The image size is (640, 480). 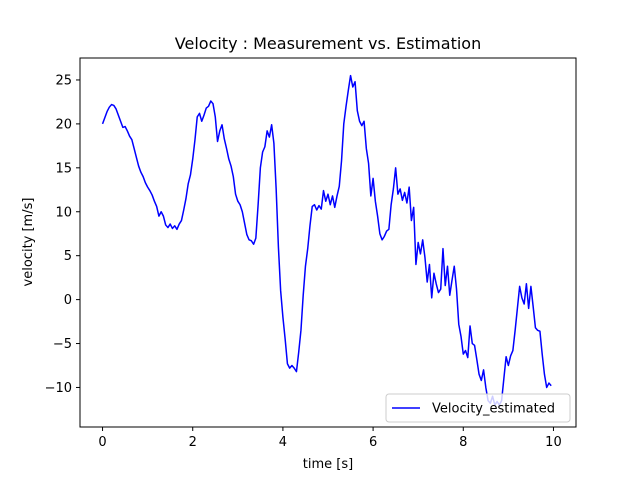 I want to click on x-tick-label: 6, so click(x=373, y=442).